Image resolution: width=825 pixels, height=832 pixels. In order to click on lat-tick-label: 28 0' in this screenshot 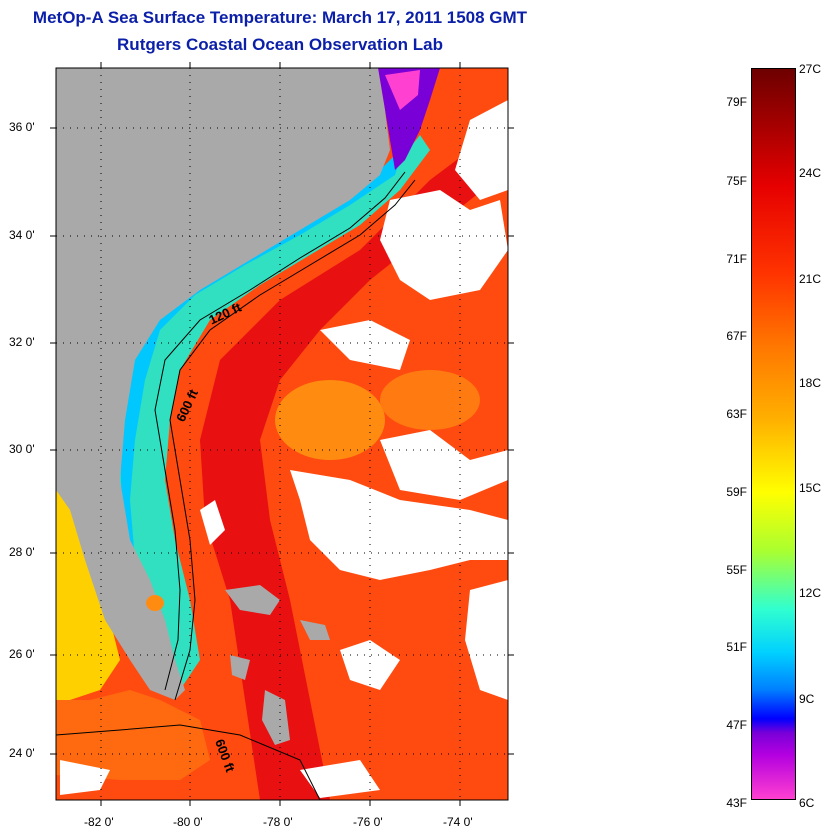, I will do `click(22, 552)`.